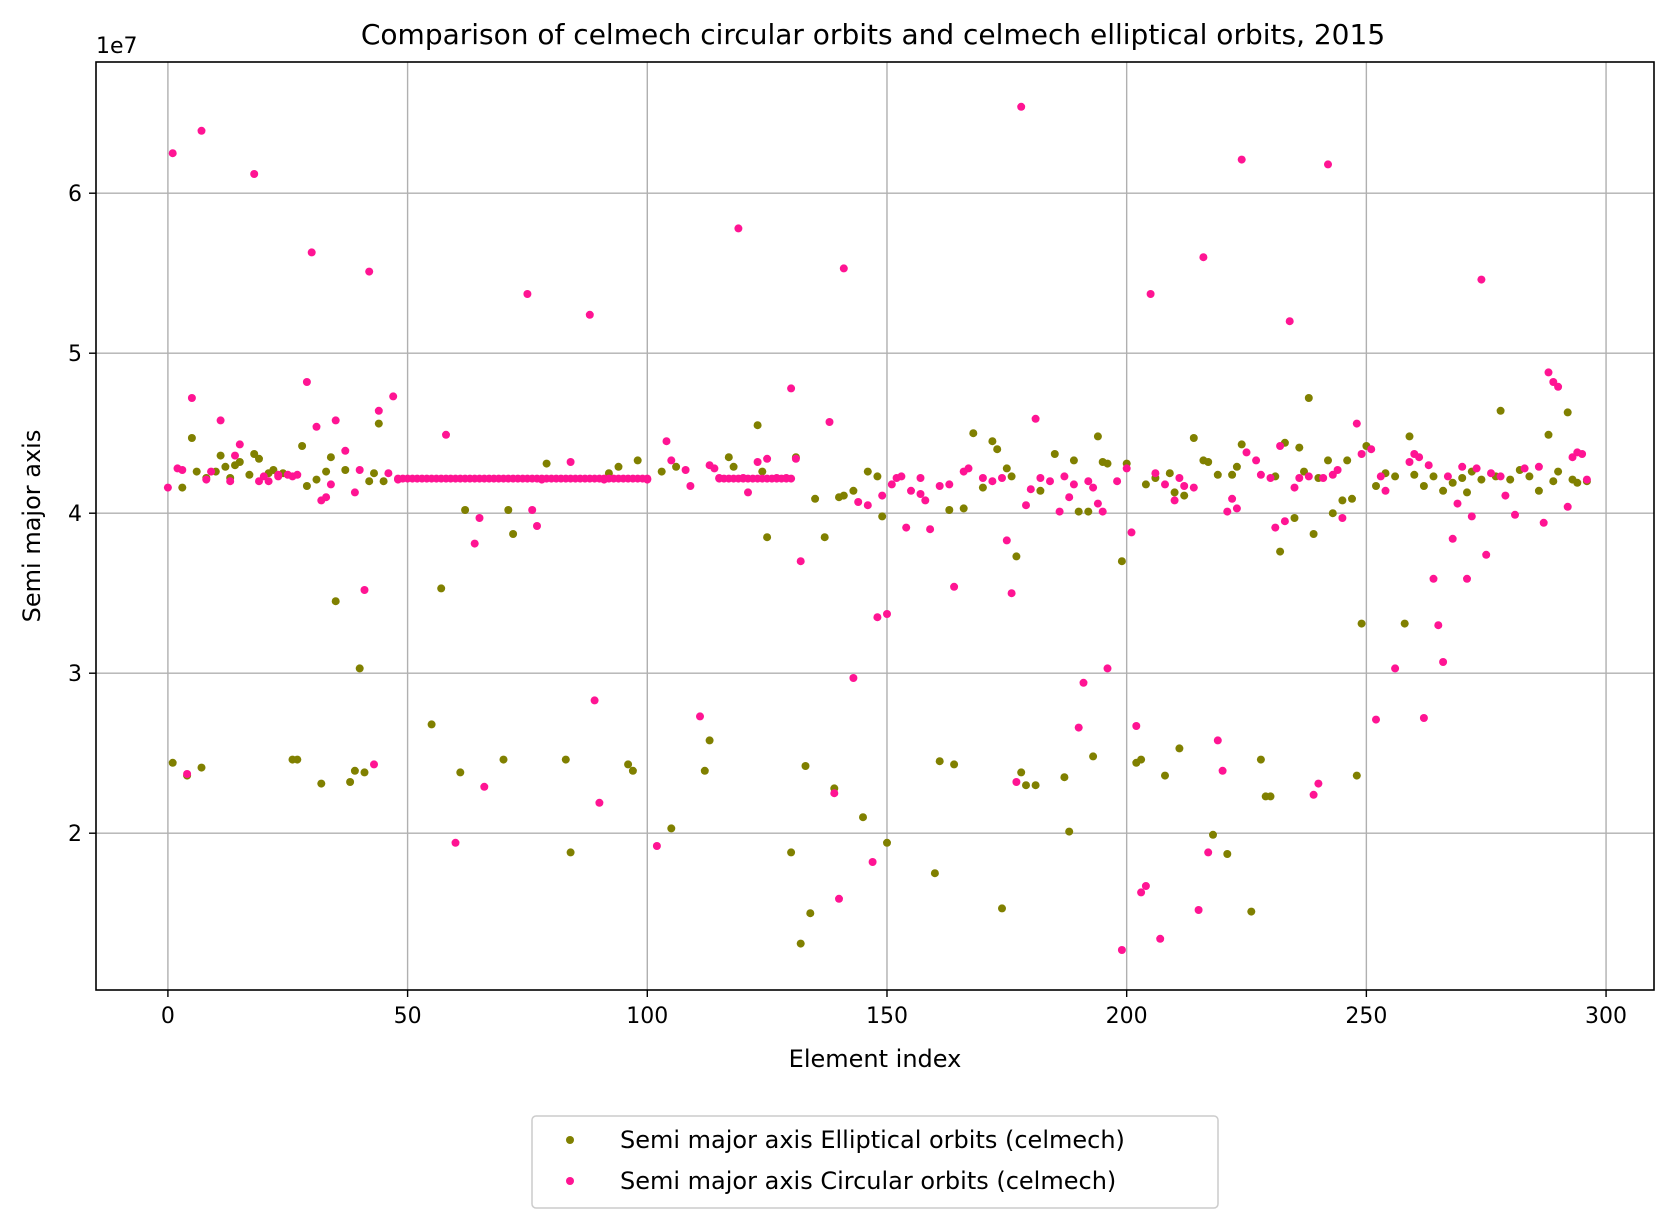 This screenshot has width=1666, height=1223. What do you see at coordinates (887, 1016) in the screenshot?
I see `x-tick-label: 150` at bounding box center [887, 1016].